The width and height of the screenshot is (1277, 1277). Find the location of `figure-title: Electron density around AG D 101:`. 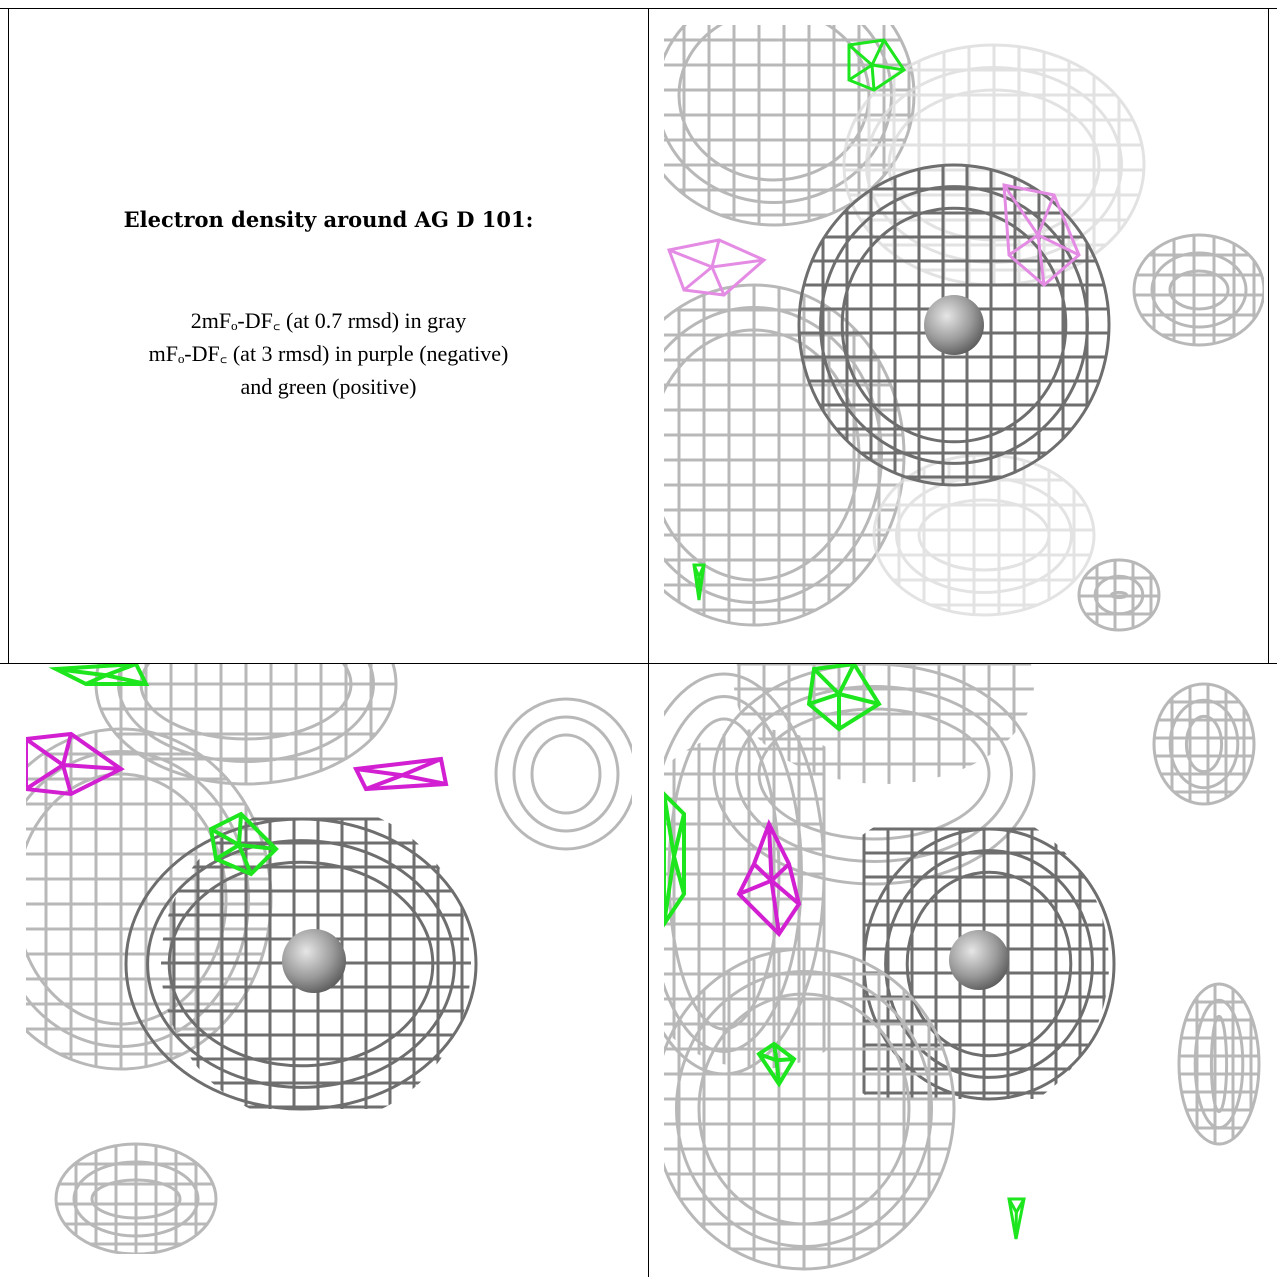

figure-title: Electron density around AG D 101: is located at coordinates (328, 219).